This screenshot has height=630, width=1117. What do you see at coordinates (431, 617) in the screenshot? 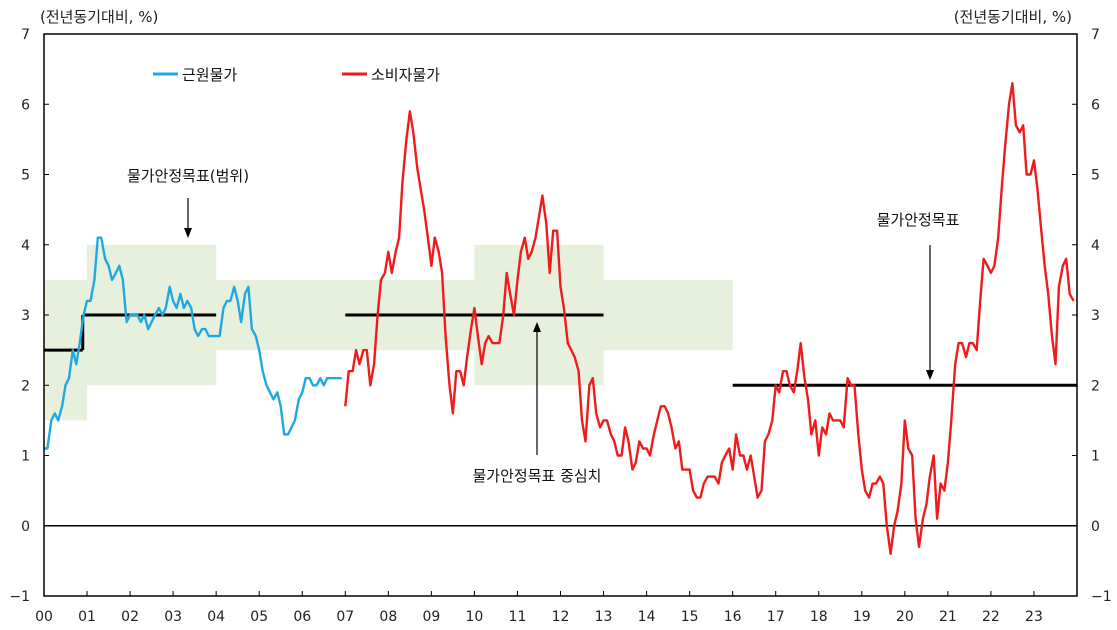
I see `x-tick-label: 09` at bounding box center [431, 617].